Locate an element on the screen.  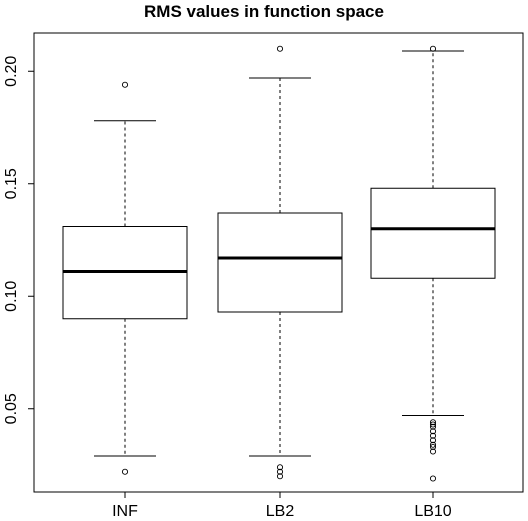
x-axis: INF LB2 LB10 is located at coordinates (282, 506).